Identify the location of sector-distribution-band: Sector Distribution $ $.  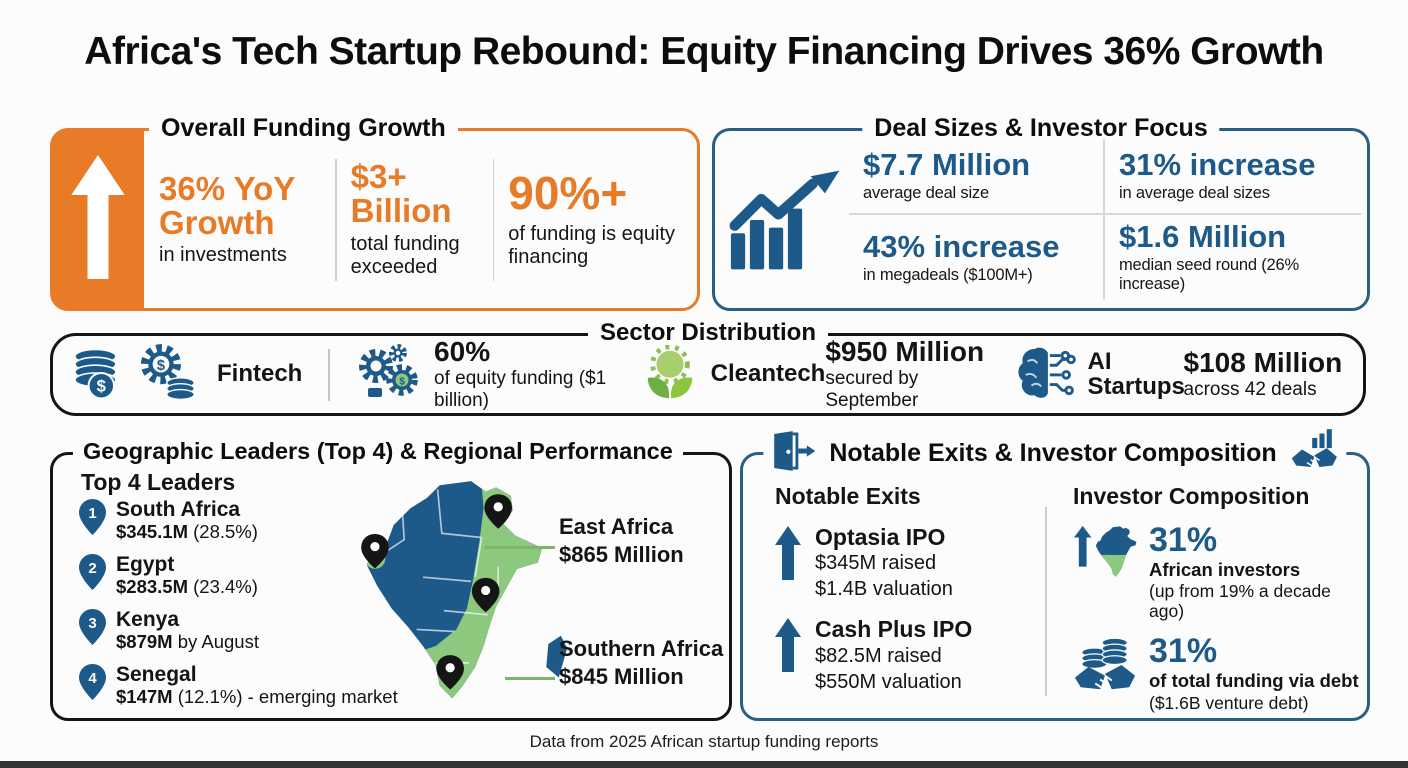
(708, 368).